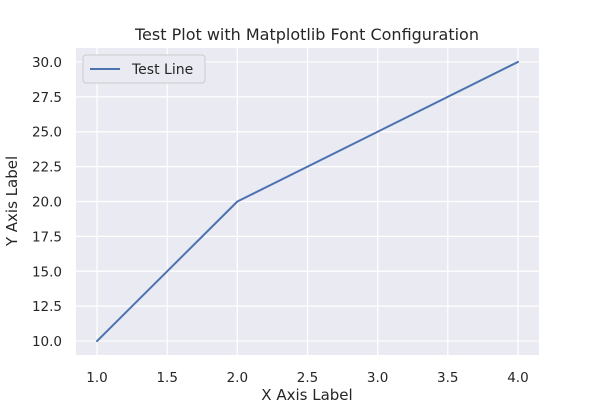  Describe the element at coordinates (47, 98) in the screenshot. I see `y-tick-label: 27.5` at that location.